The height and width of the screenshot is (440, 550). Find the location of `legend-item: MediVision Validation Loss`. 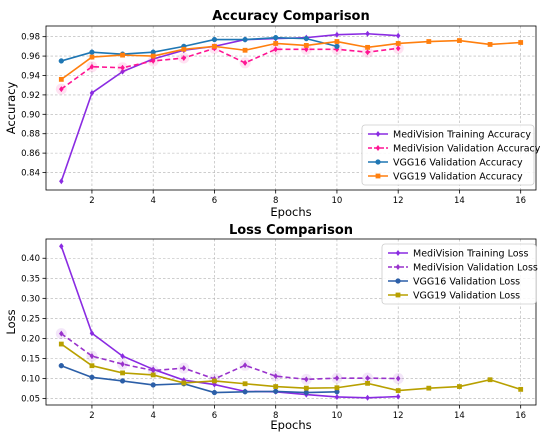

legend-item: MediVision Validation Loss is located at coordinates (463, 267).